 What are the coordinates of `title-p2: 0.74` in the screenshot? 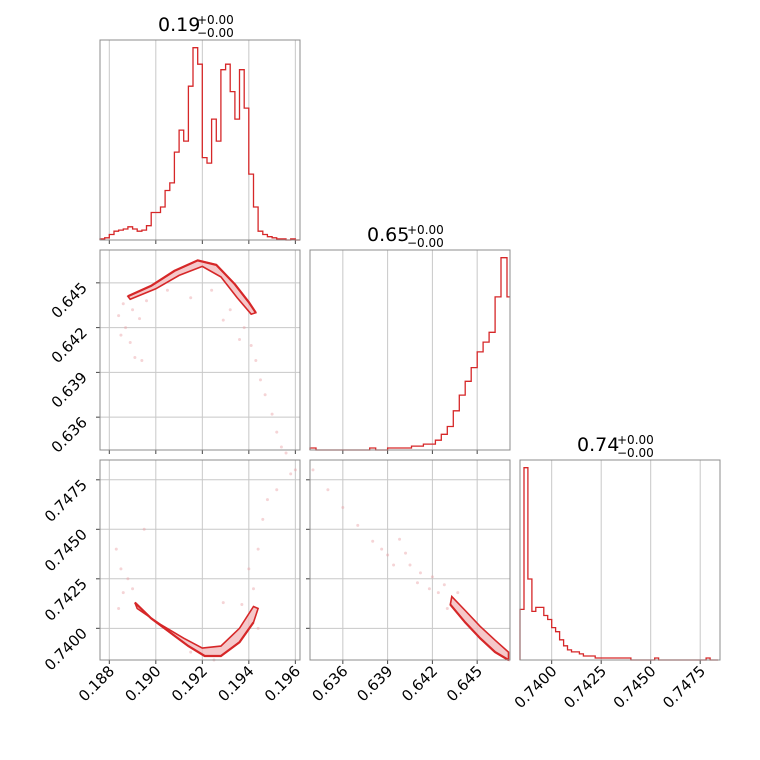 It's located at (598, 445).